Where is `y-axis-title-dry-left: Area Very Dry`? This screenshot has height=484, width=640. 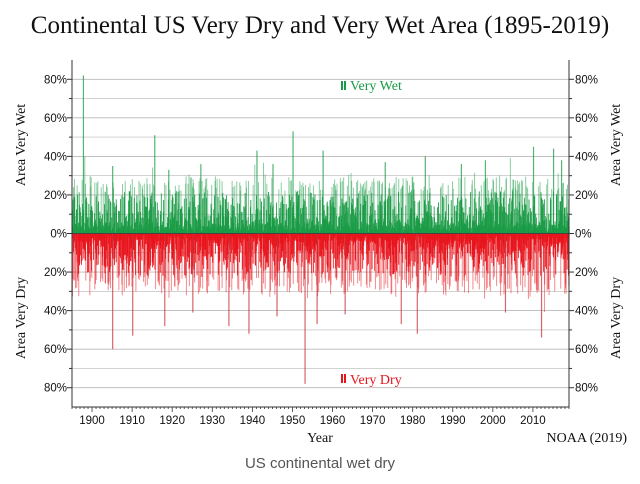
y-axis-title-dry-left: Area Very Dry is located at coordinates (21, 318).